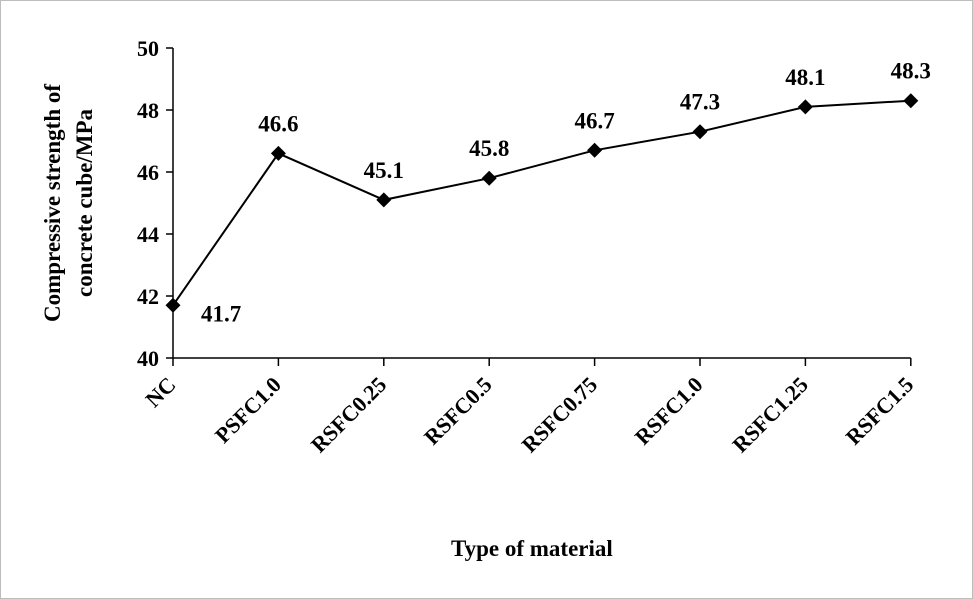  Describe the element at coordinates (148, 172) in the screenshot. I see `y-tick-label: 46` at that location.